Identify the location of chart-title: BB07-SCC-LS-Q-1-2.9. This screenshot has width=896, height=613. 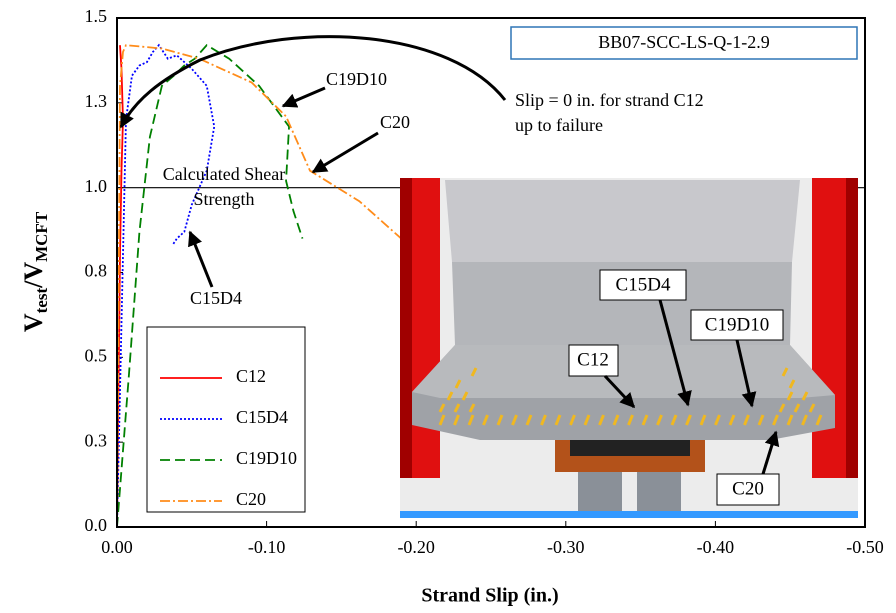
(684, 42).